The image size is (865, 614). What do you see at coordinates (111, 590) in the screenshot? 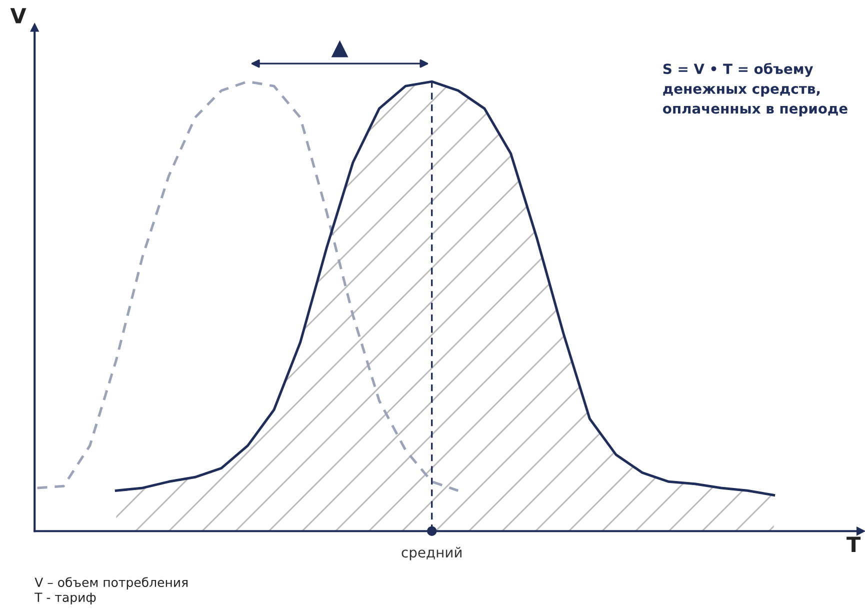
I see `text: V – объем потребления T - тариф` at bounding box center [111, 590].